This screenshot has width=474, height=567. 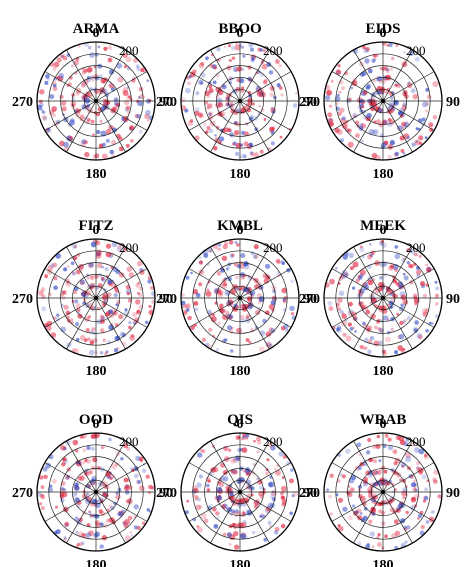 I want to click on axis-label-bottom: 180, so click(x=96, y=562).